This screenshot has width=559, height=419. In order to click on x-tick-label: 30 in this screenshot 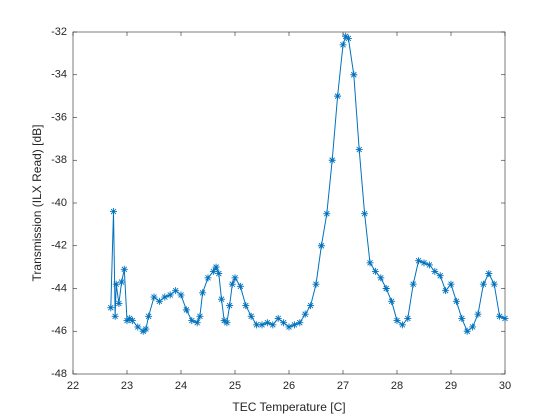, I will do `click(505, 386)`.